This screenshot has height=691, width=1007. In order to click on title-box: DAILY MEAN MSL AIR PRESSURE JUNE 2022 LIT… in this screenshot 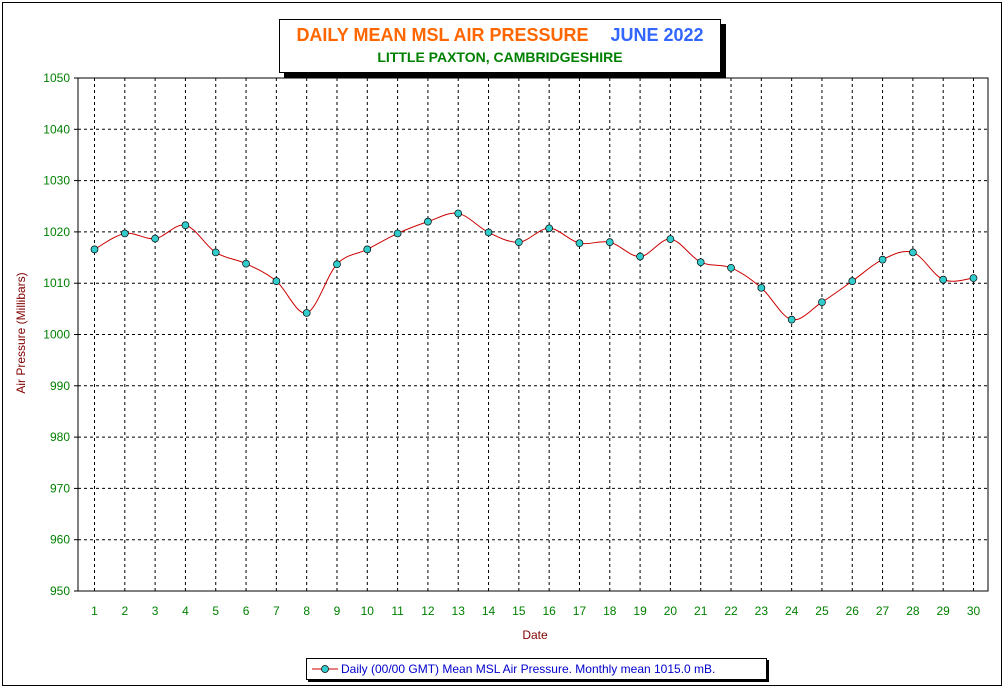, I will do `click(500, 46)`.